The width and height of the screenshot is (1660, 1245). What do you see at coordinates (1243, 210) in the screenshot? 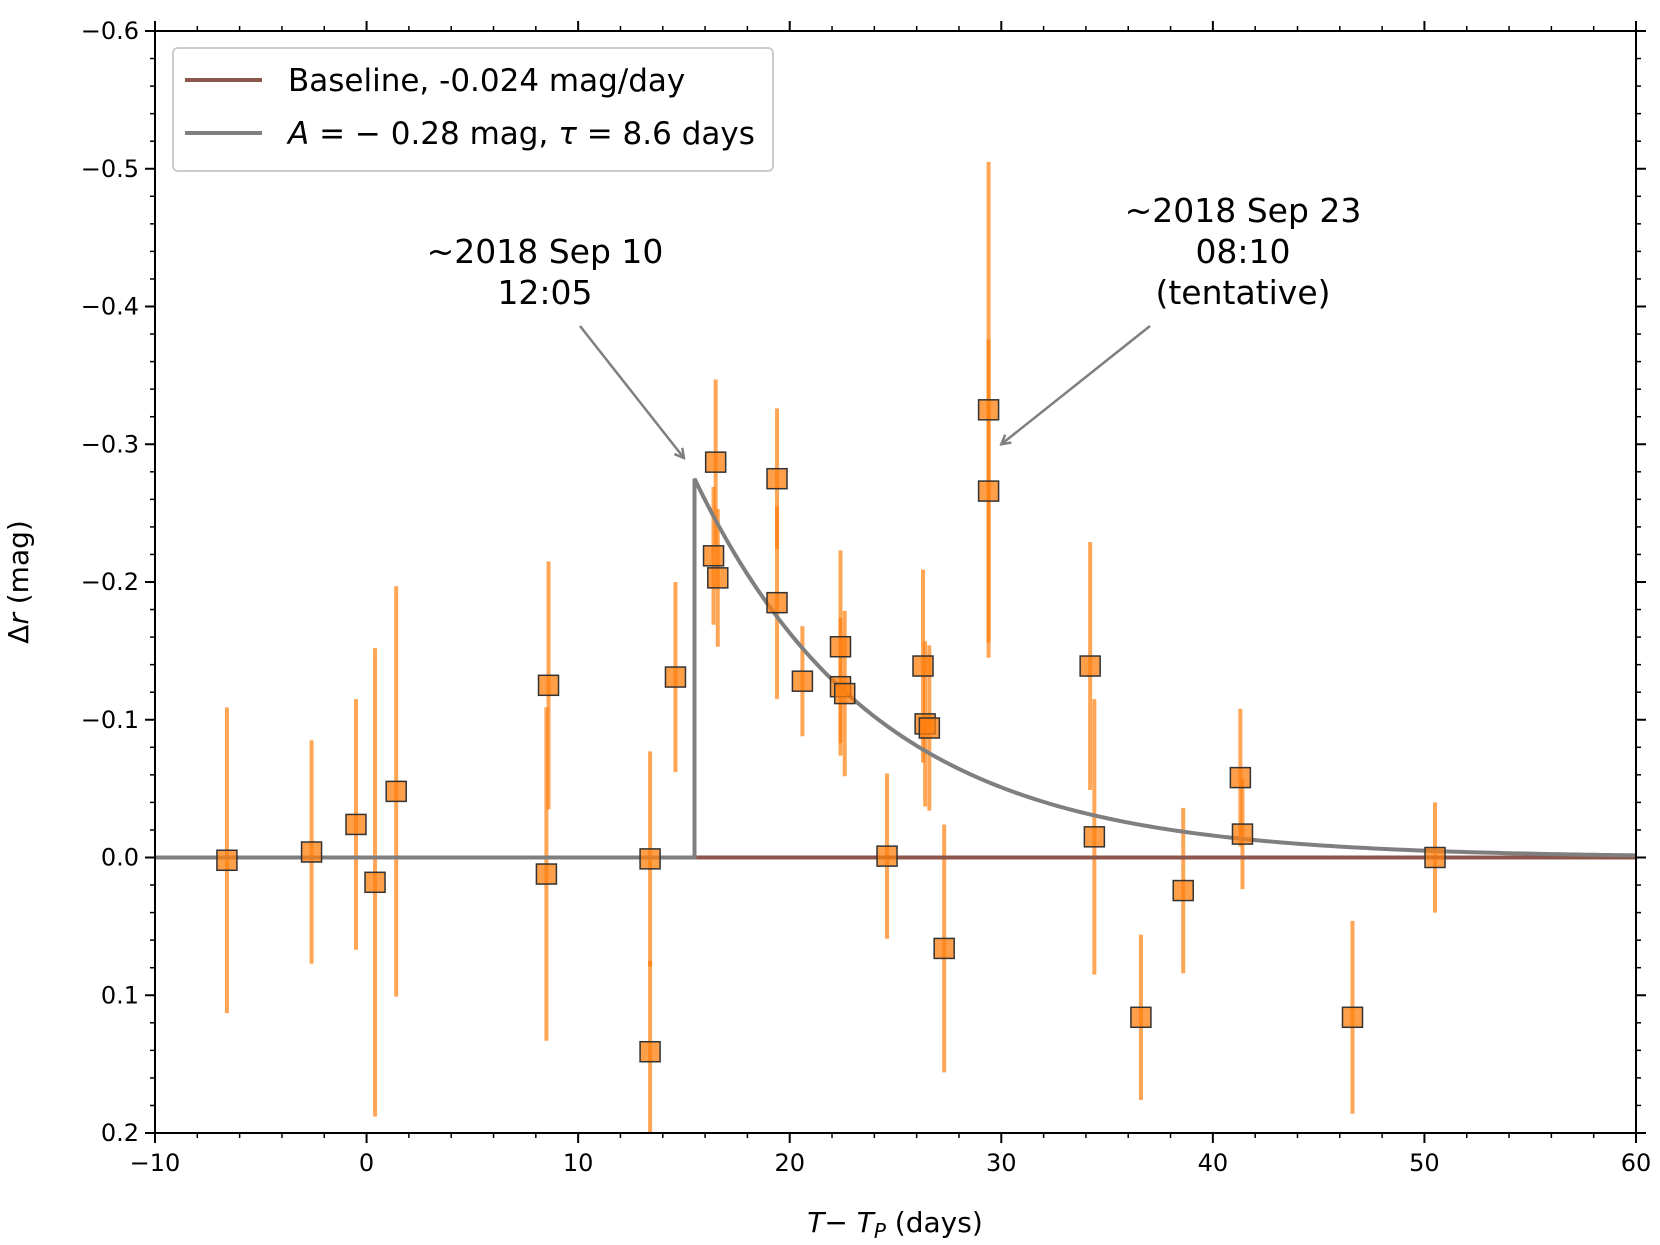
I see `annotation-2-line-1: ~2018 Sep 23` at bounding box center [1243, 210].